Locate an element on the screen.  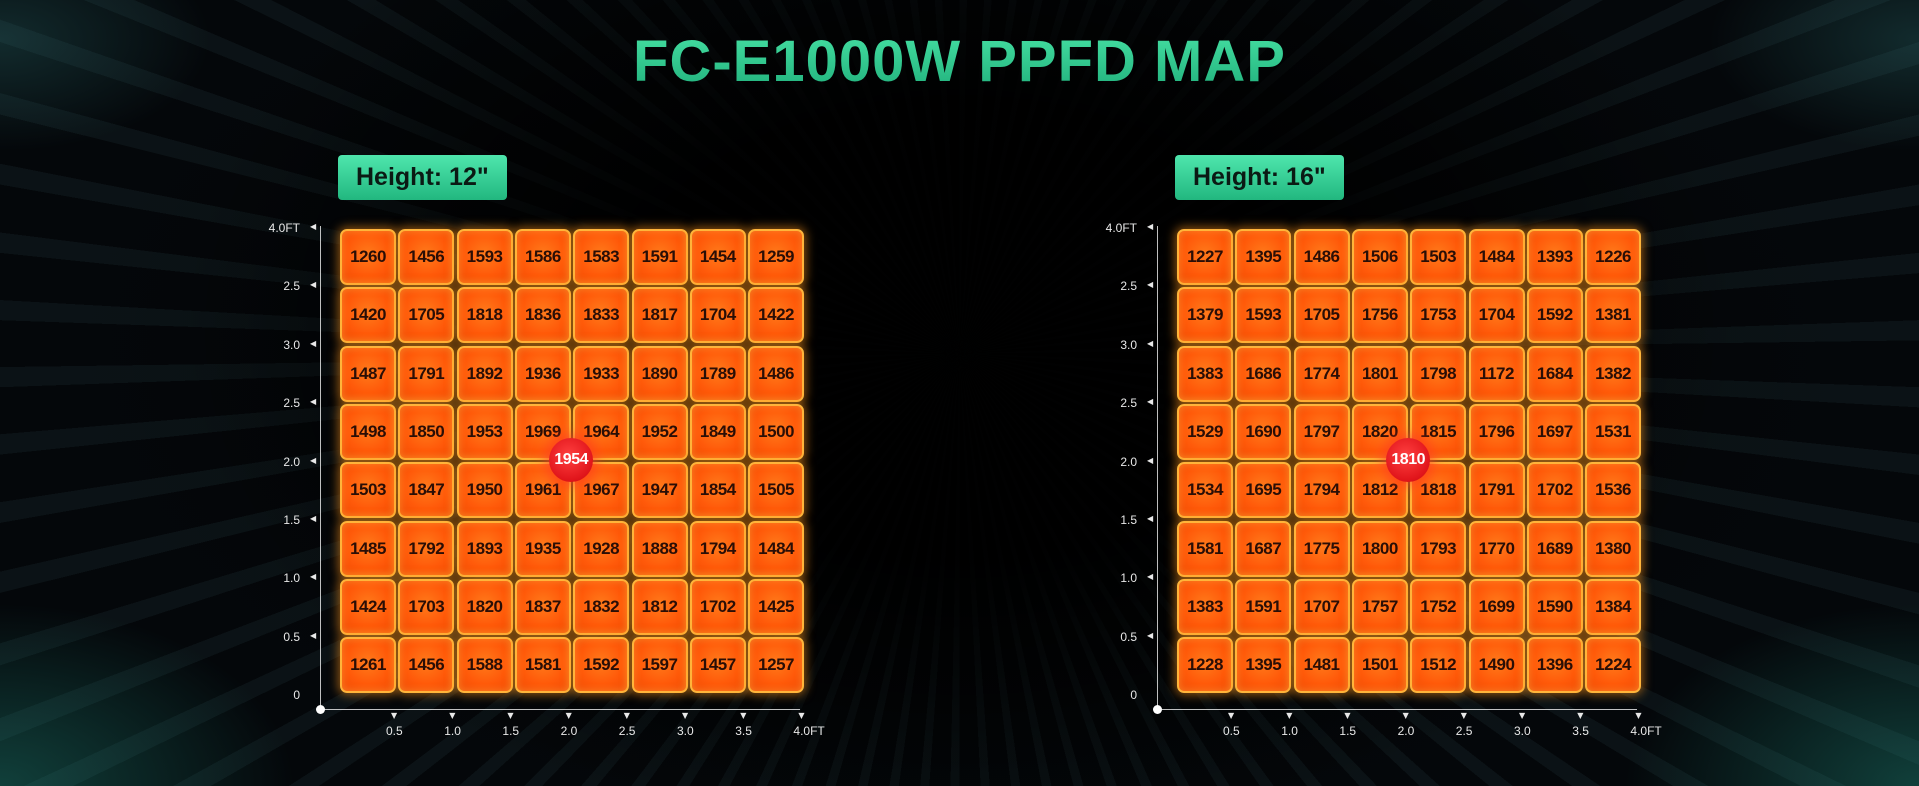
ppfd-cell: 1800 is located at coordinates (1379, 548).